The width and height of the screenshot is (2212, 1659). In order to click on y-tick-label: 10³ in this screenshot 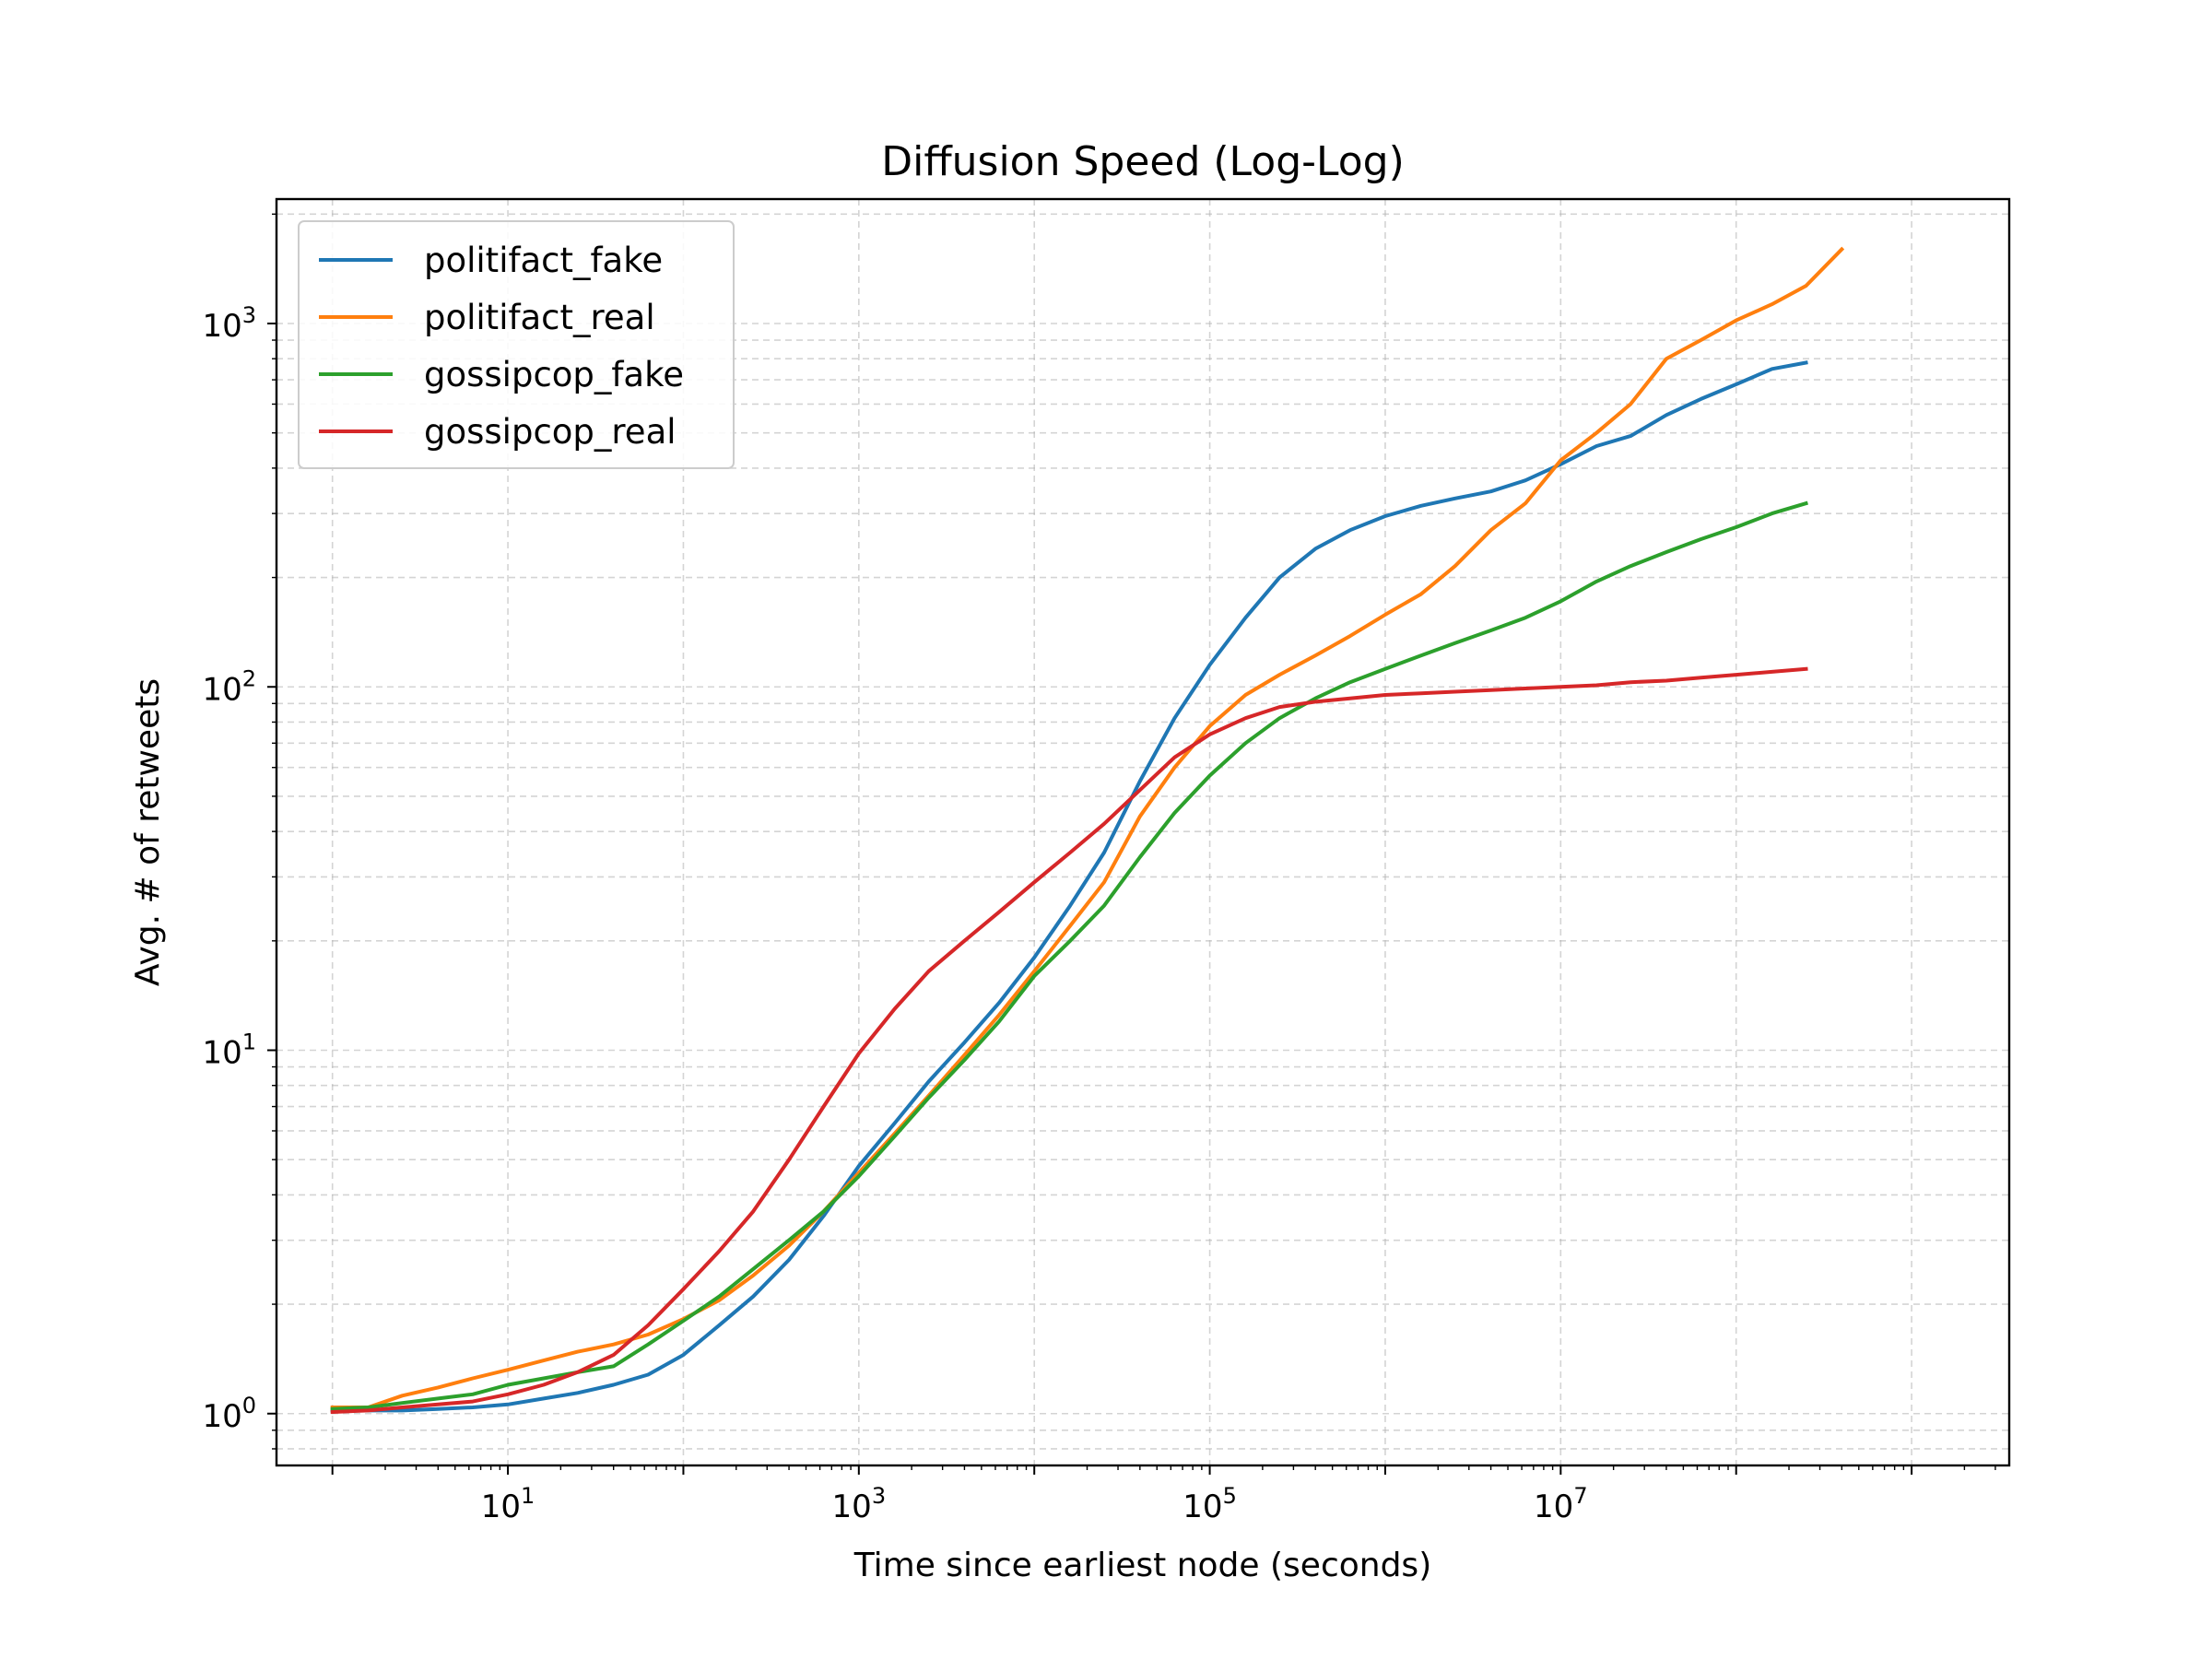, I will do `click(229, 323)`.